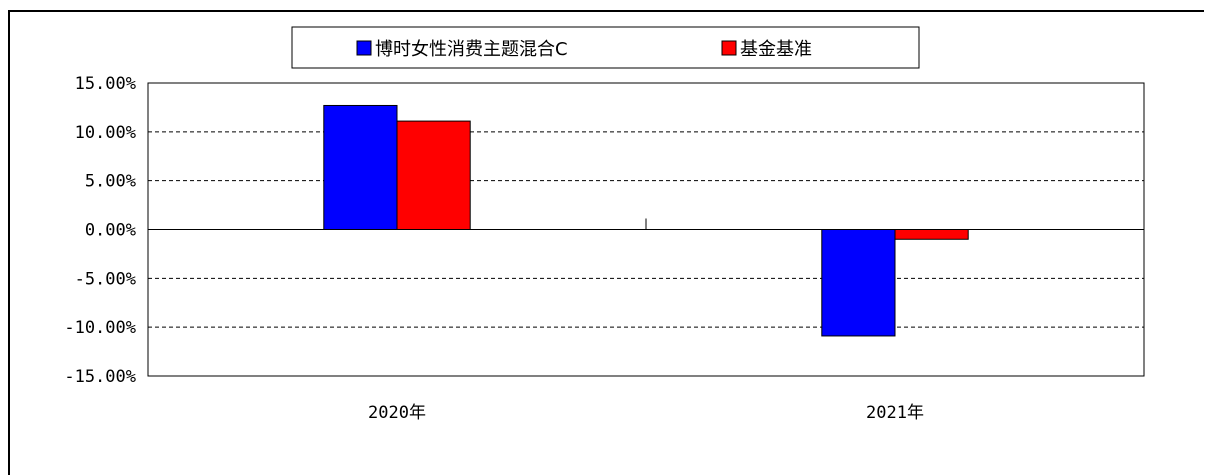 The width and height of the screenshot is (1206, 475). I want to click on legend-label-series-1: 博时女性消费主题混合C, so click(471, 49).